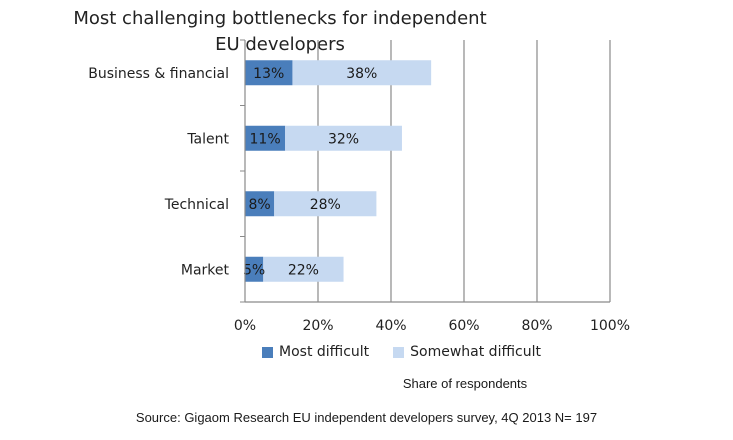 The height and width of the screenshot is (440, 733). I want to click on legend-label-most-difficult: Most difficult, so click(324, 352).